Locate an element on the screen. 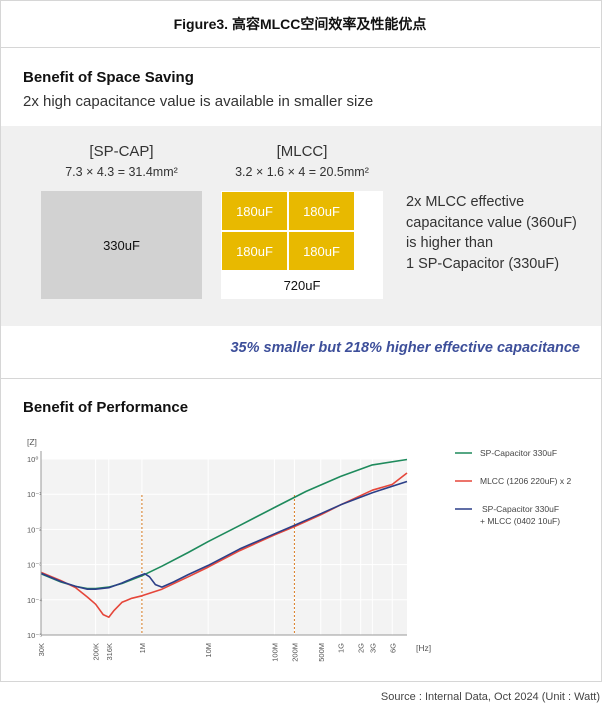  x-tick-label: 2G is located at coordinates (361, 648).